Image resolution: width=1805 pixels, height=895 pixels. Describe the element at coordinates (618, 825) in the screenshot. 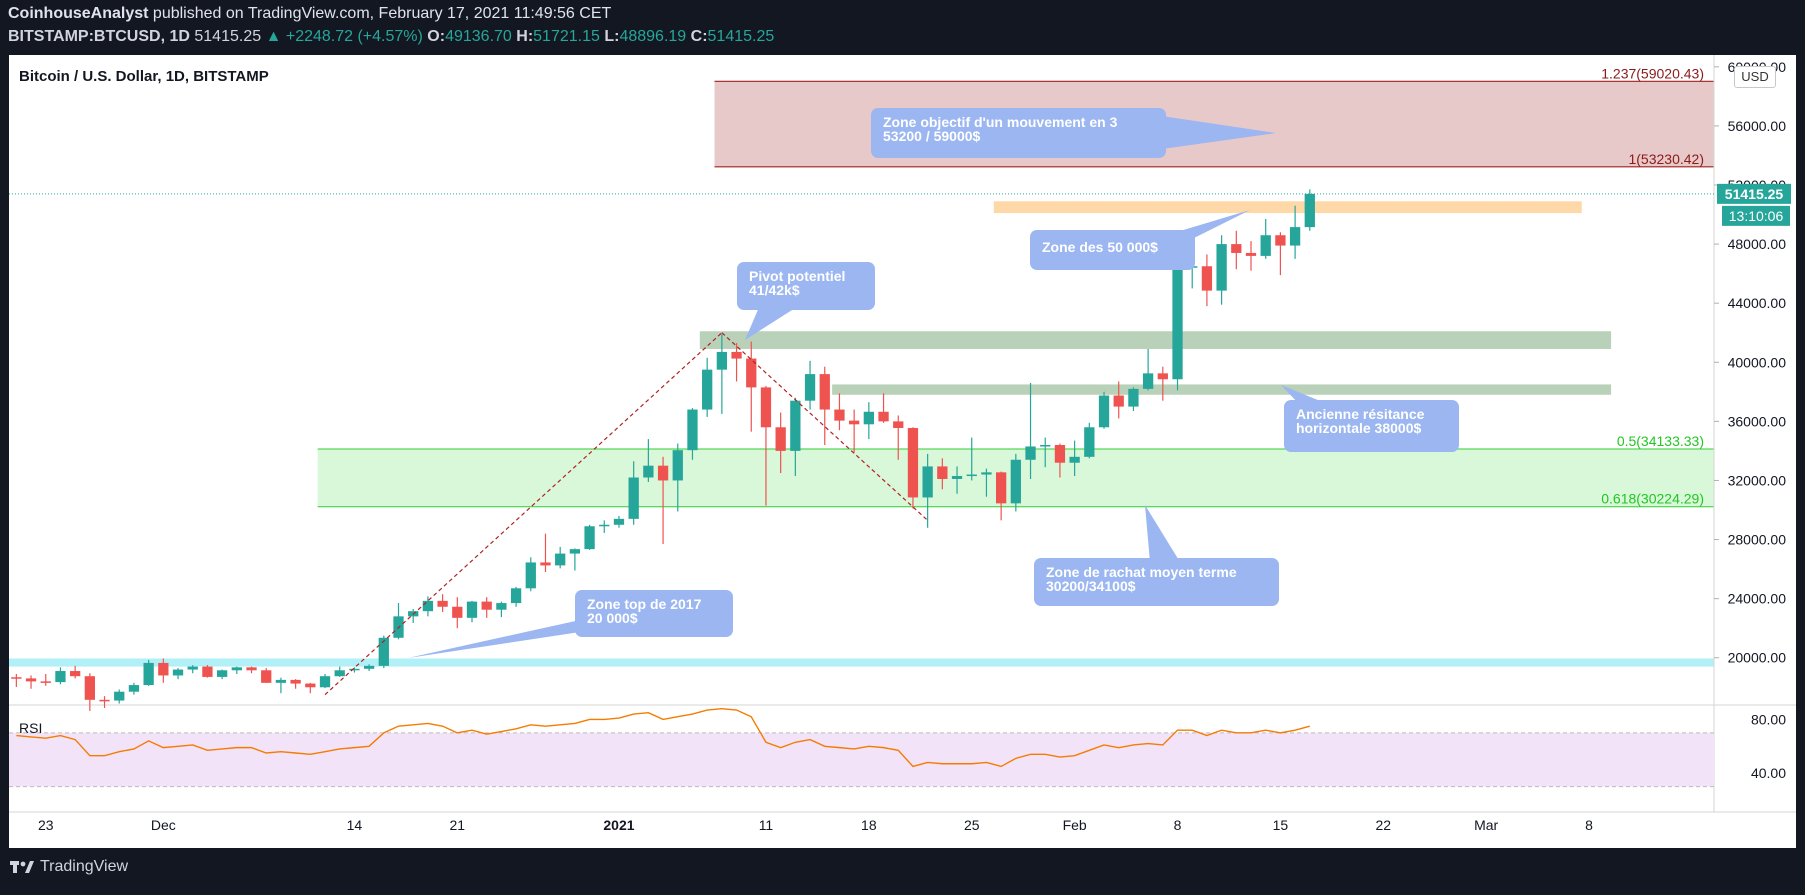

I see `time-tick-label: 2021` at that location.